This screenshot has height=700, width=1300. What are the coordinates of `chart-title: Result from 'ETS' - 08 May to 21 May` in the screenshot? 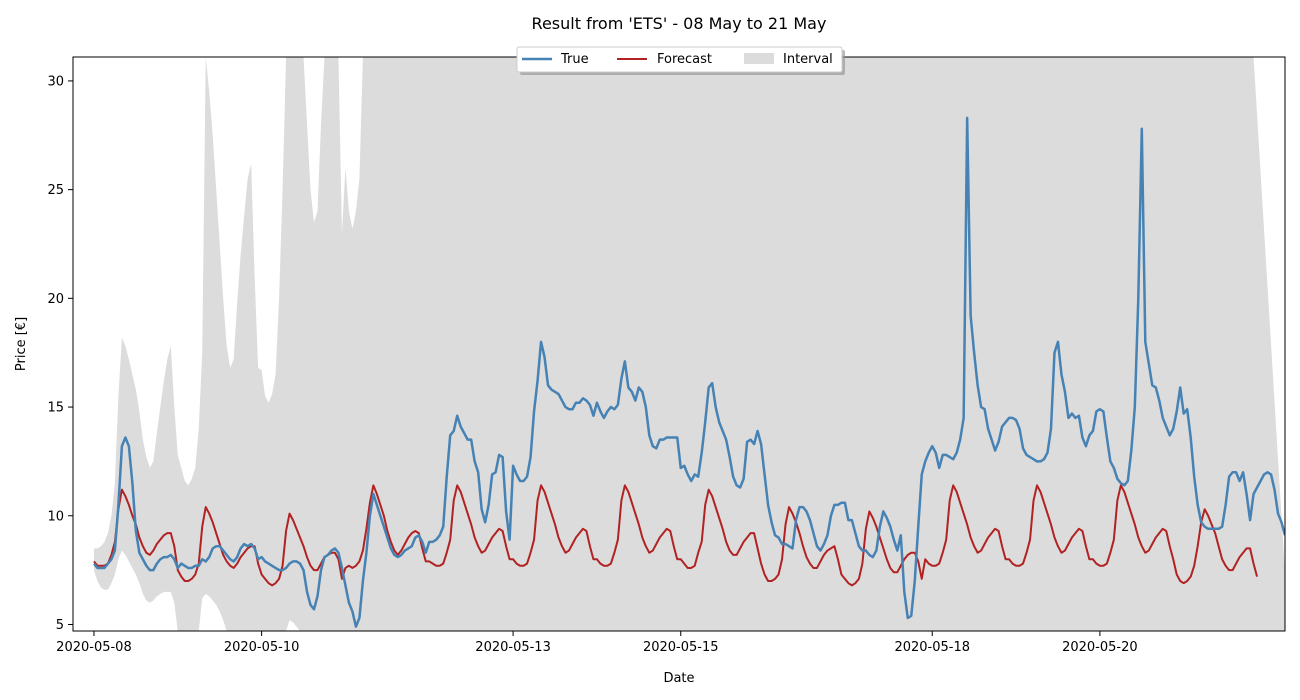 It's located at (679, 23).